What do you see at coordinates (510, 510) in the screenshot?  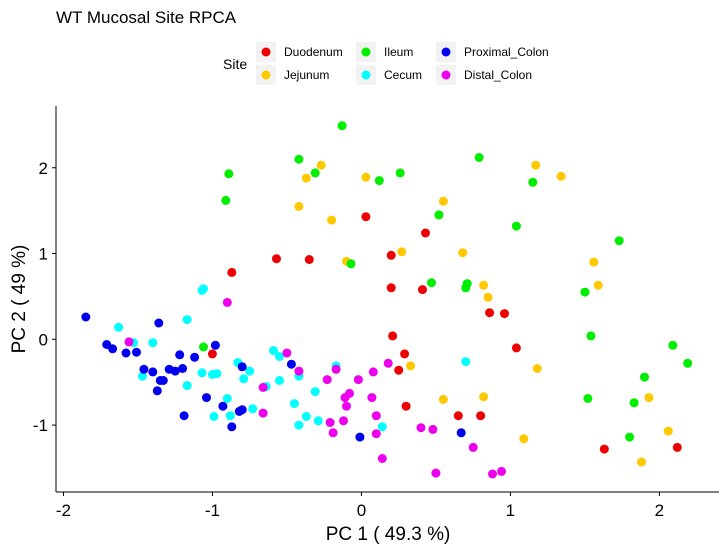 I see `x-tick-label: 1` at bounding box center [510, 510].